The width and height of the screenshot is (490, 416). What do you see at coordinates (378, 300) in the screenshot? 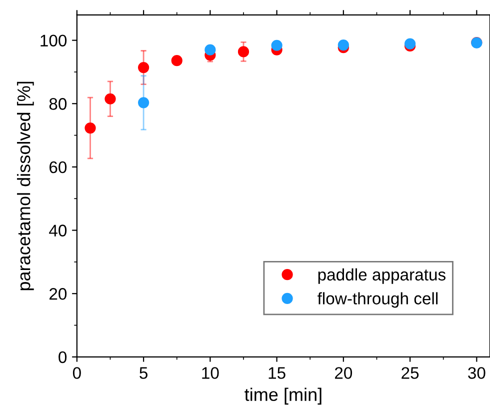
I see `legend-label: flow-through cell` at bounding box center [378, 300].